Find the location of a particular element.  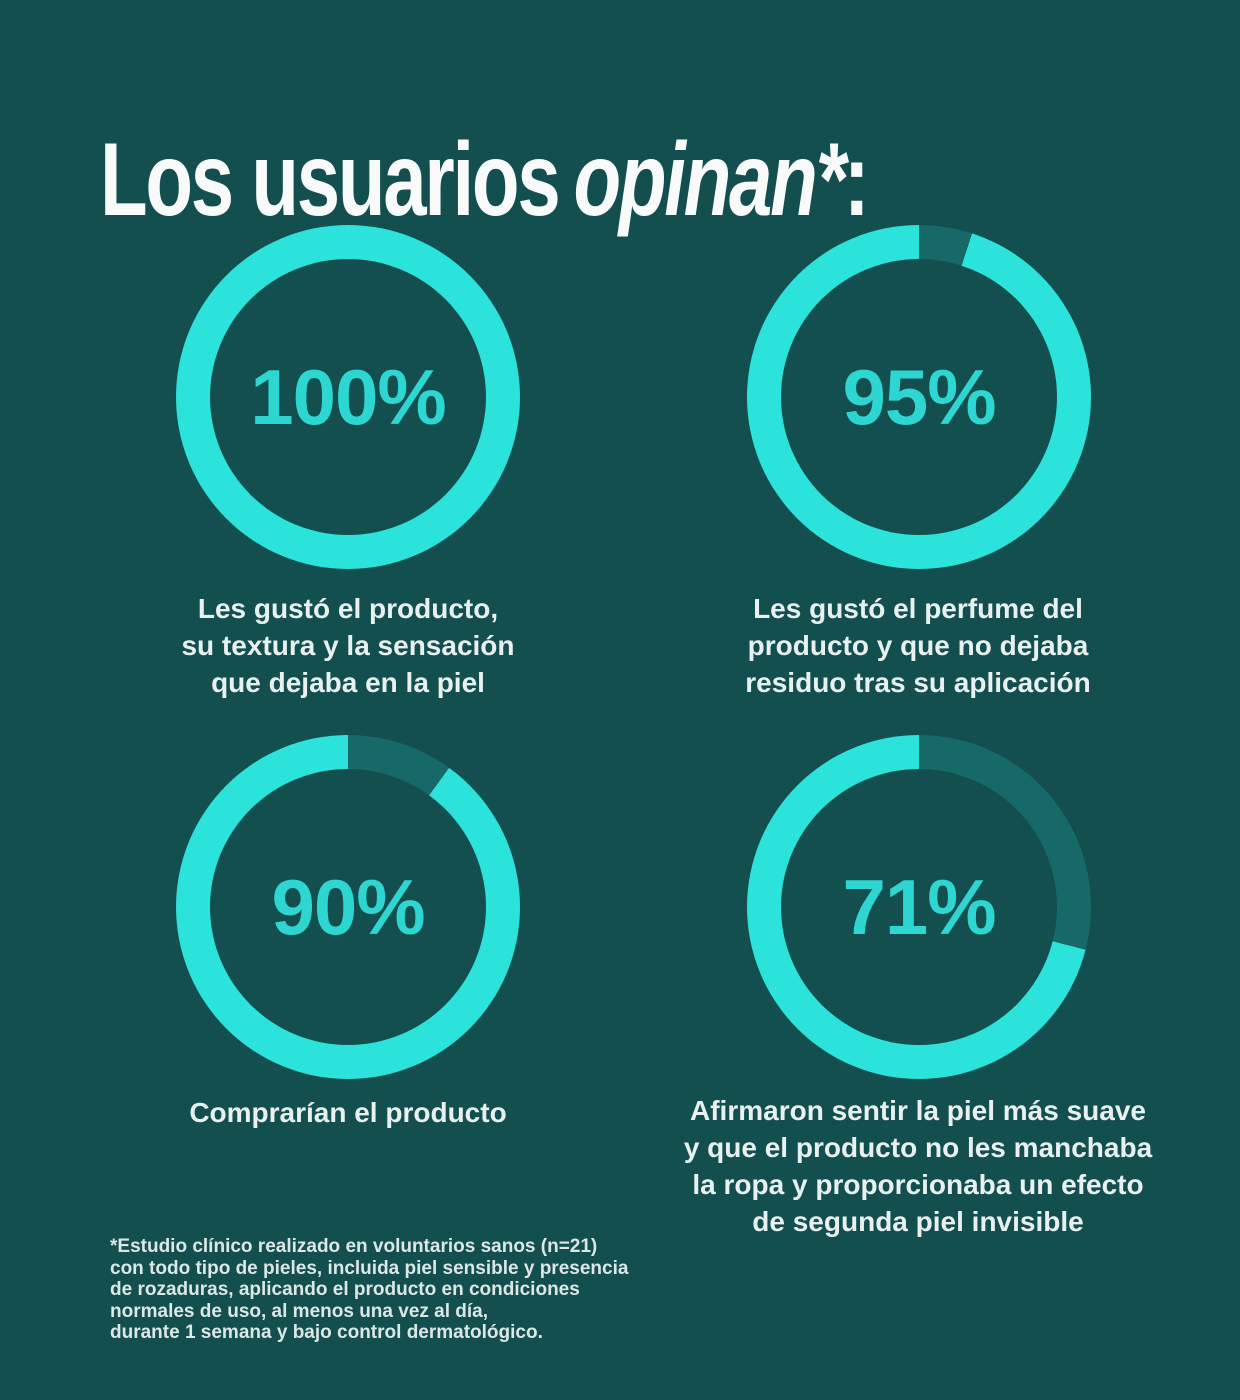

donut-chart-4: 71% is located at coordinates (919, 907).